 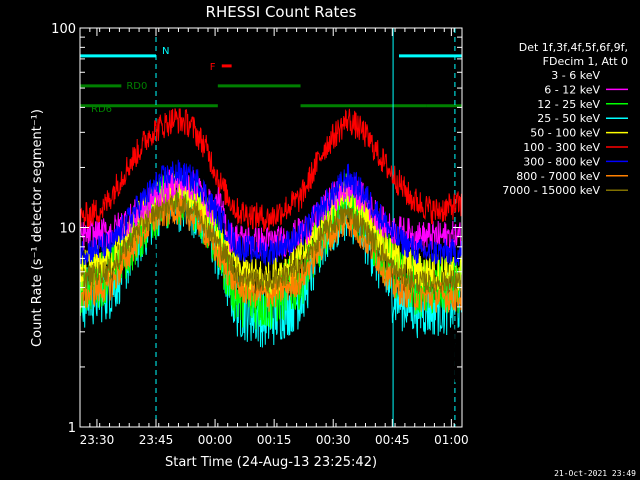 I want to click on legend-label-6: 300 - 800 keV, so click(x=561, y=161).